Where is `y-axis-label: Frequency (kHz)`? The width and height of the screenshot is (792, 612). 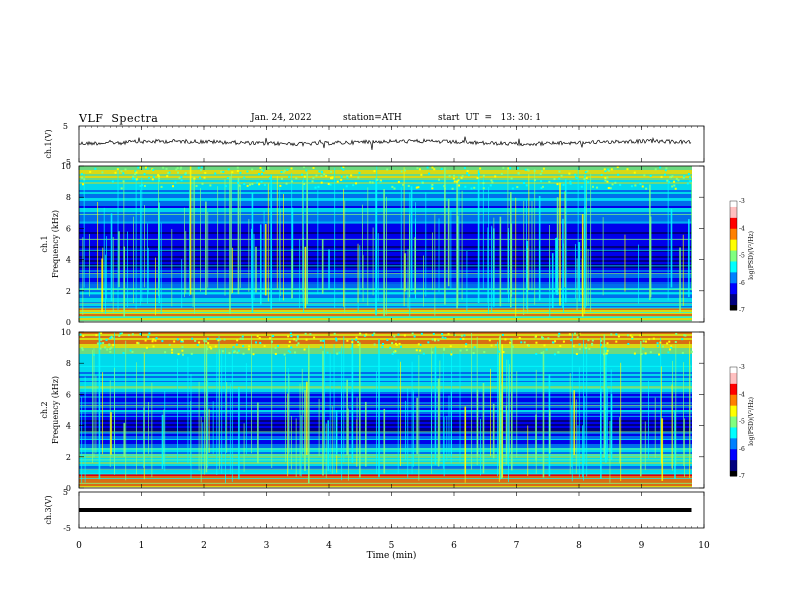
y-axis-label: Frequency (kHz) is located at coordinates (55, 410).